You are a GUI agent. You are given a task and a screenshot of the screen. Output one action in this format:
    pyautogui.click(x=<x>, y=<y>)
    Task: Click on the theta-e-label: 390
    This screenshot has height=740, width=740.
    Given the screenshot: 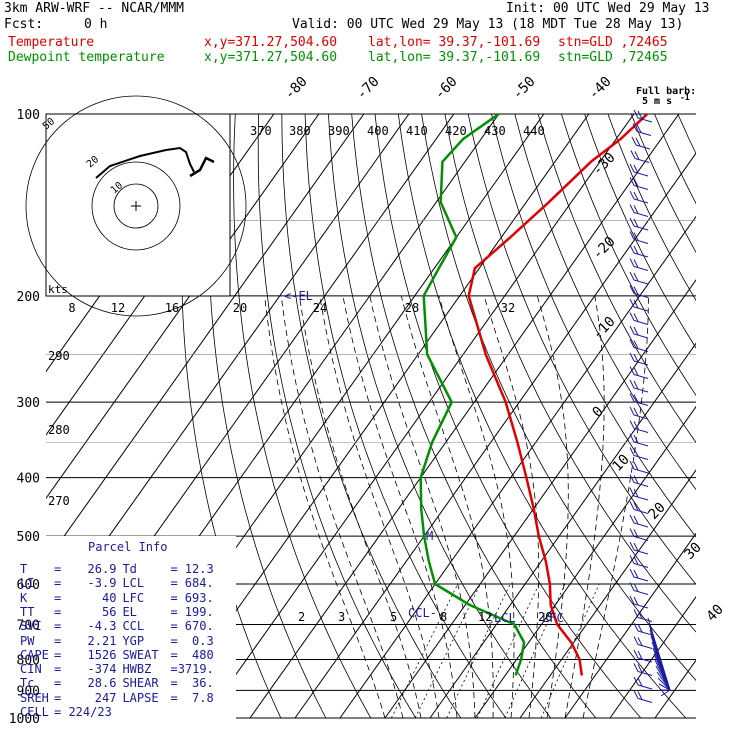 What is the action you would take?
    pyautogui.click(x=339, y=131)
    